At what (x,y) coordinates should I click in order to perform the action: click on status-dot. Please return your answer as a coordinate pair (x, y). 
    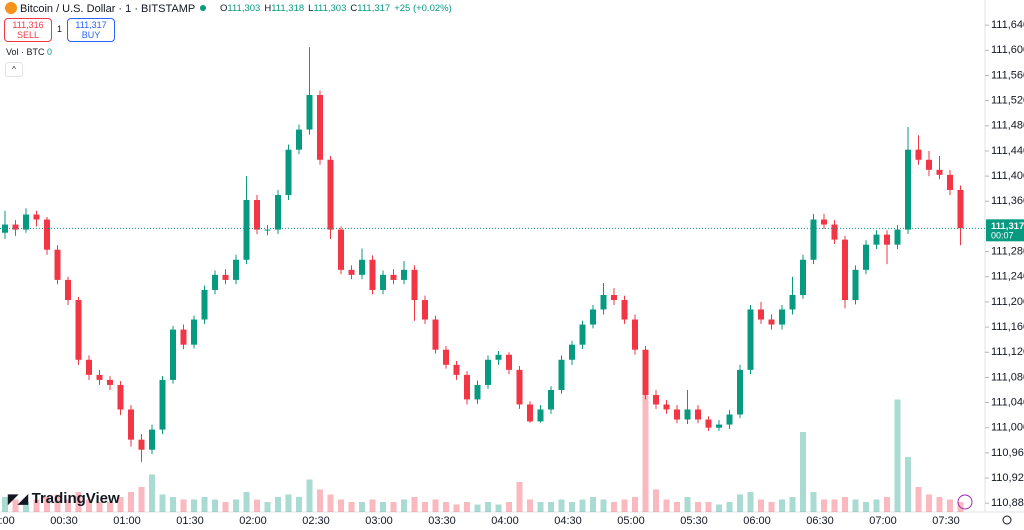
    Looking at the image, I should click on (203, 8).